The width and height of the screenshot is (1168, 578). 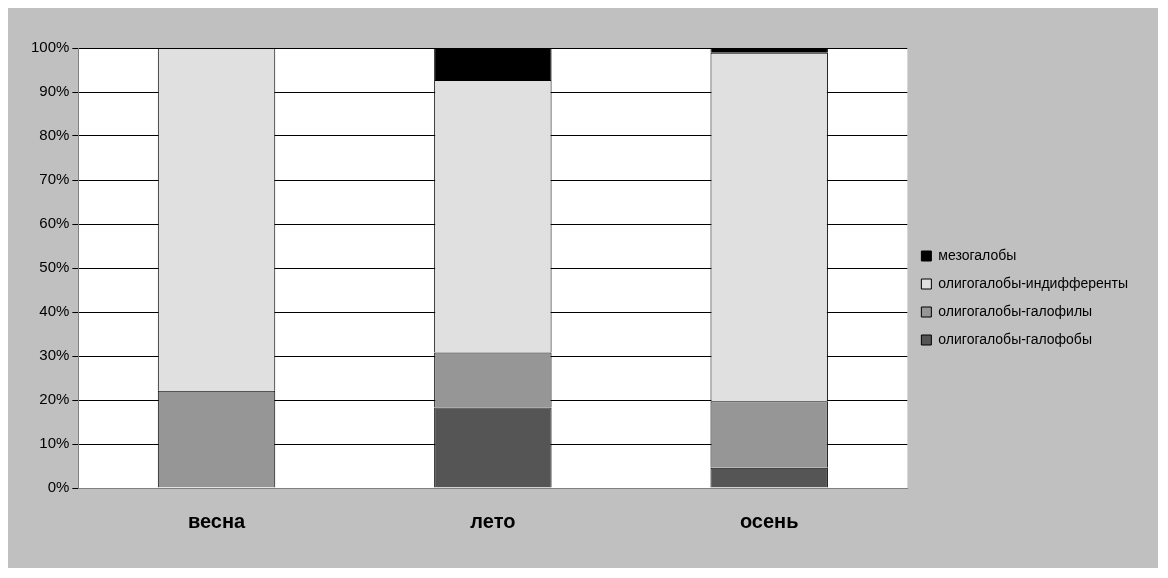 What do you see at coordinates (54, 179) in the screenshot?
I see `y-tick-label: 70%` at bounding box center [54, 179].